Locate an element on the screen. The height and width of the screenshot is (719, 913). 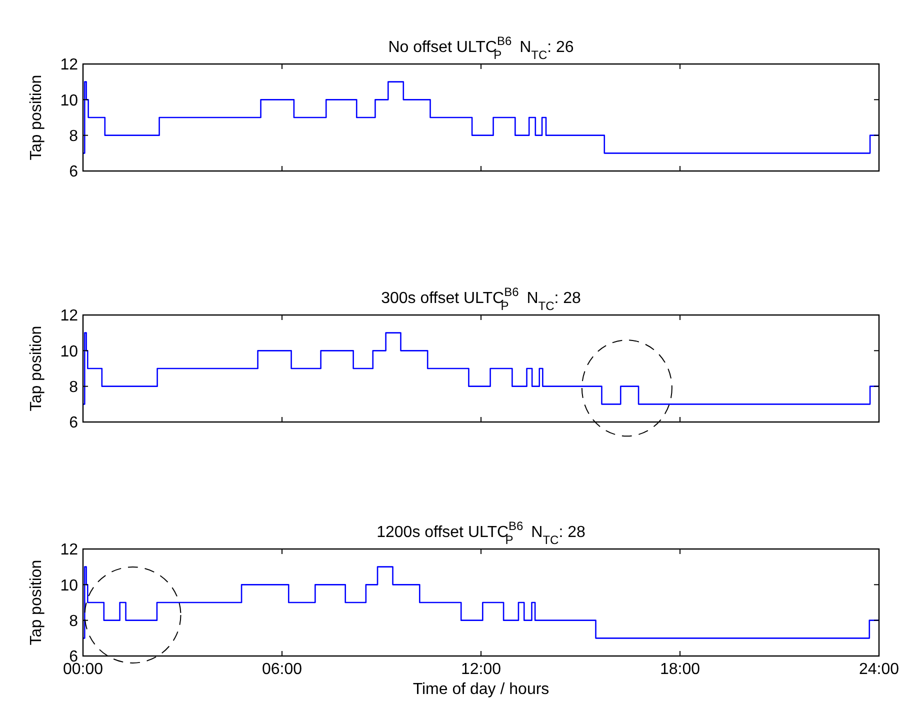
x-tick-label: 12:00 is located at coordinates (481, 669).